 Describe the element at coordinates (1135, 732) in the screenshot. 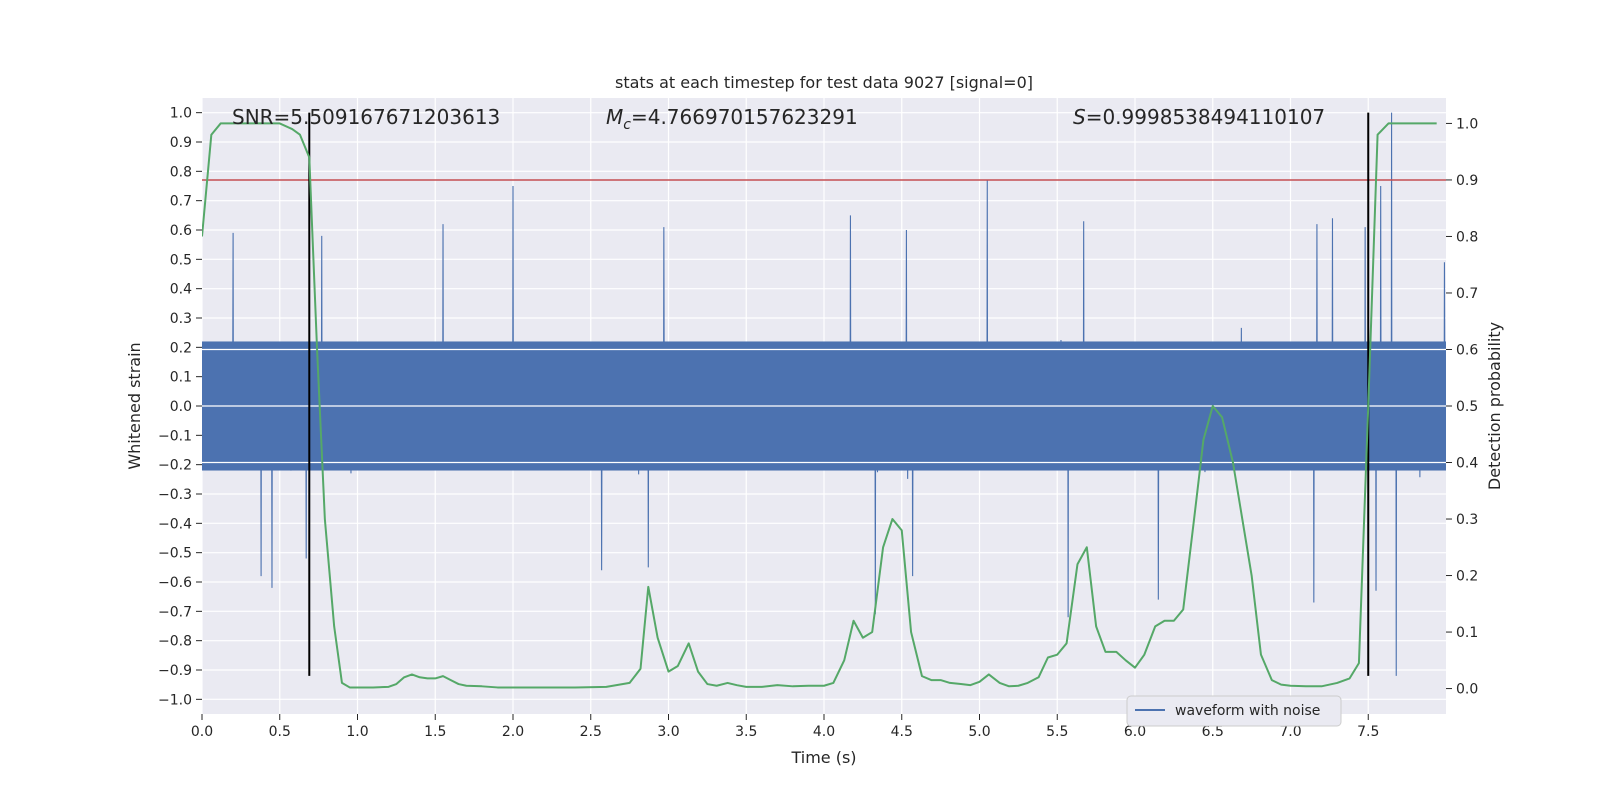

I see `x-tick-label: 6.0` at that location.